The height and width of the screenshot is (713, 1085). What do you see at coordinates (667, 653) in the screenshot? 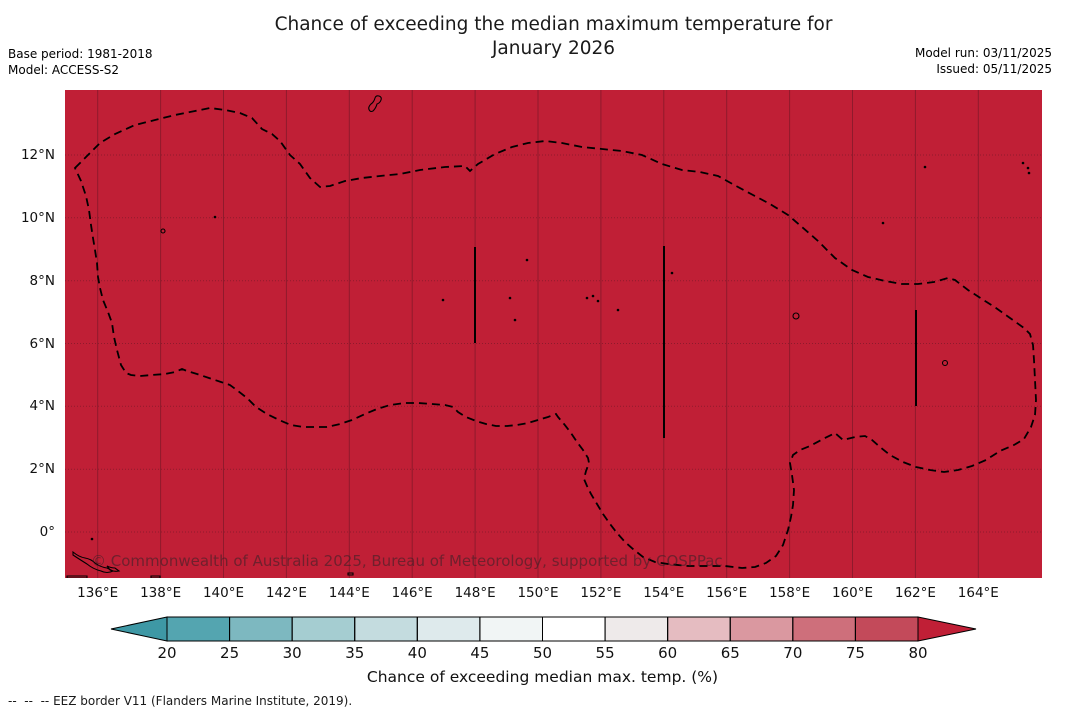
I see `colorbar-tick-label: 60` at bounding box center [667, 653].